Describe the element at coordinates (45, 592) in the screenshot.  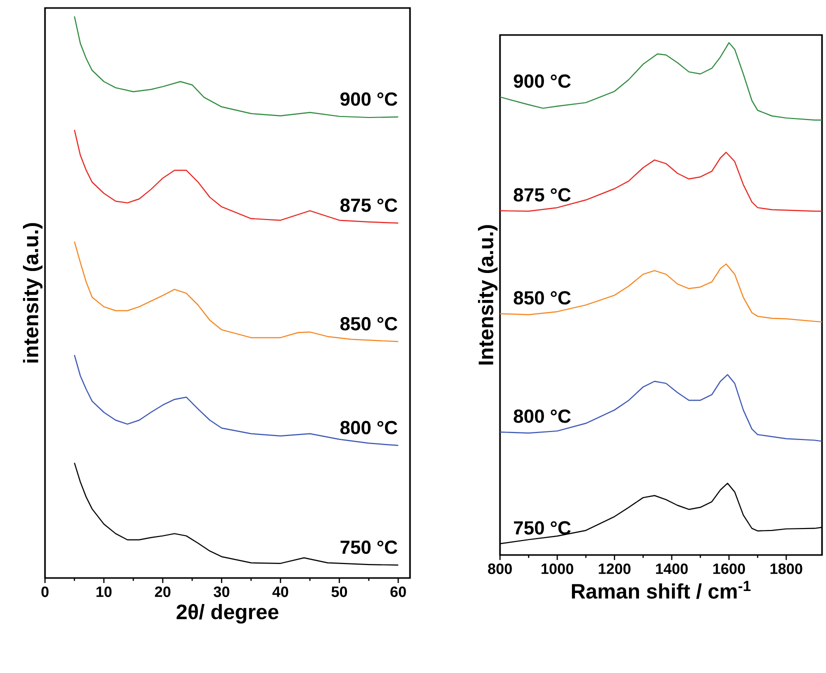
I see `x-tick-label: 0` at that location.